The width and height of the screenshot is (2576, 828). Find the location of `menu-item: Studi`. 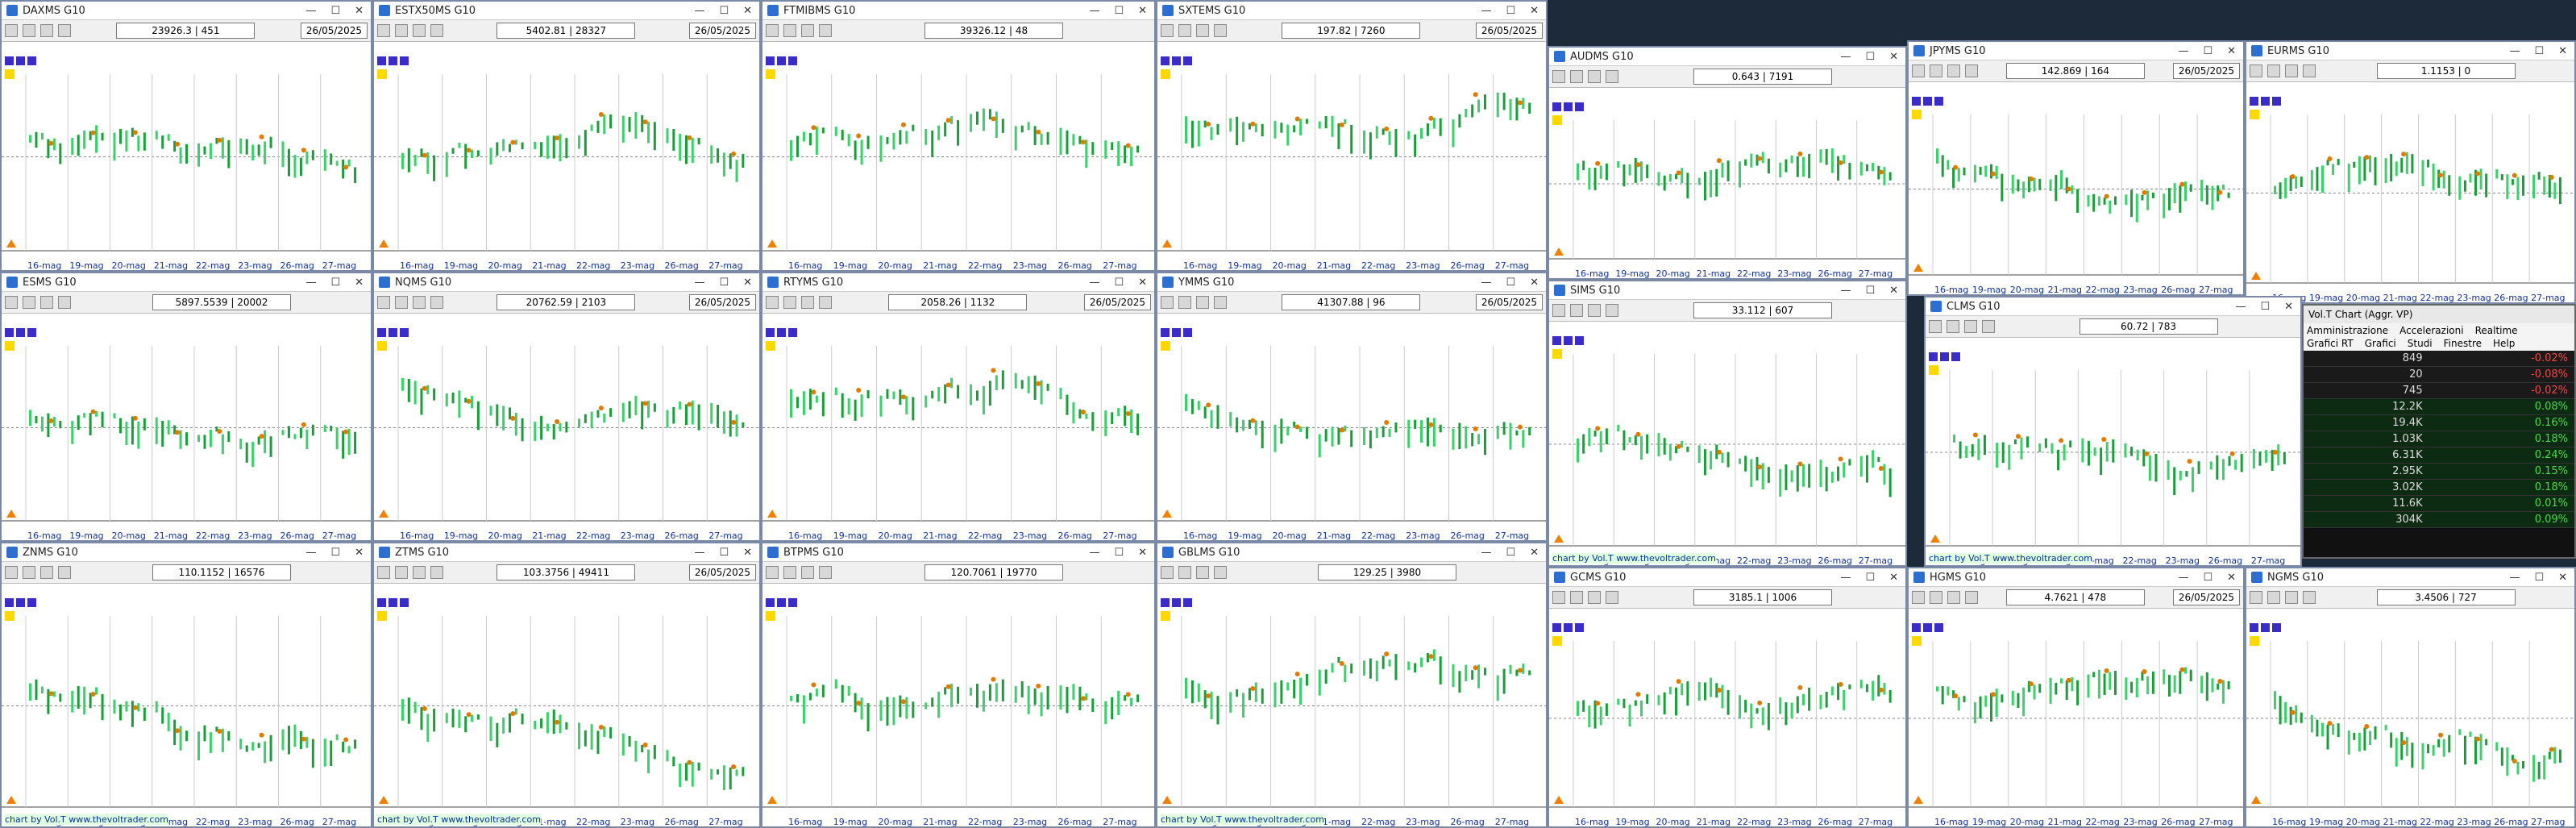

menu-item: Studi is located at coordinates (2420, 343).